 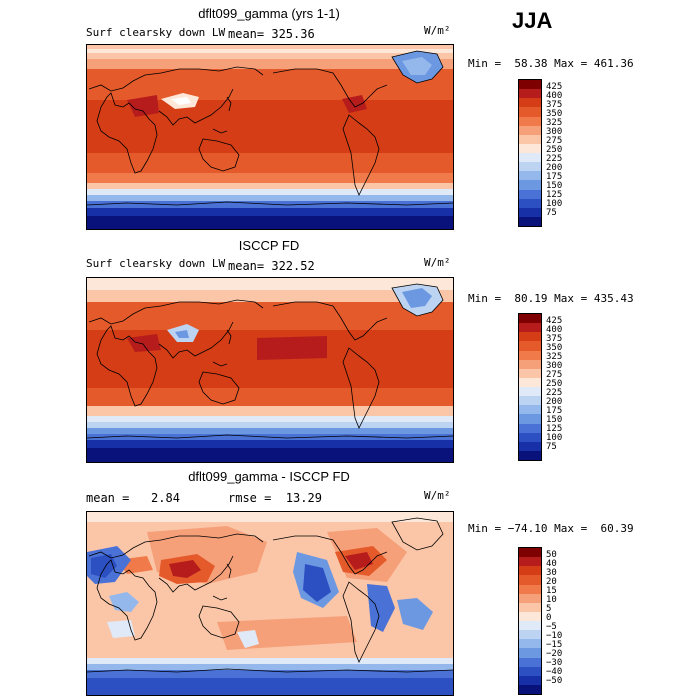 I want to click on panel-1-units: W/m², so click(x=437, y=30).